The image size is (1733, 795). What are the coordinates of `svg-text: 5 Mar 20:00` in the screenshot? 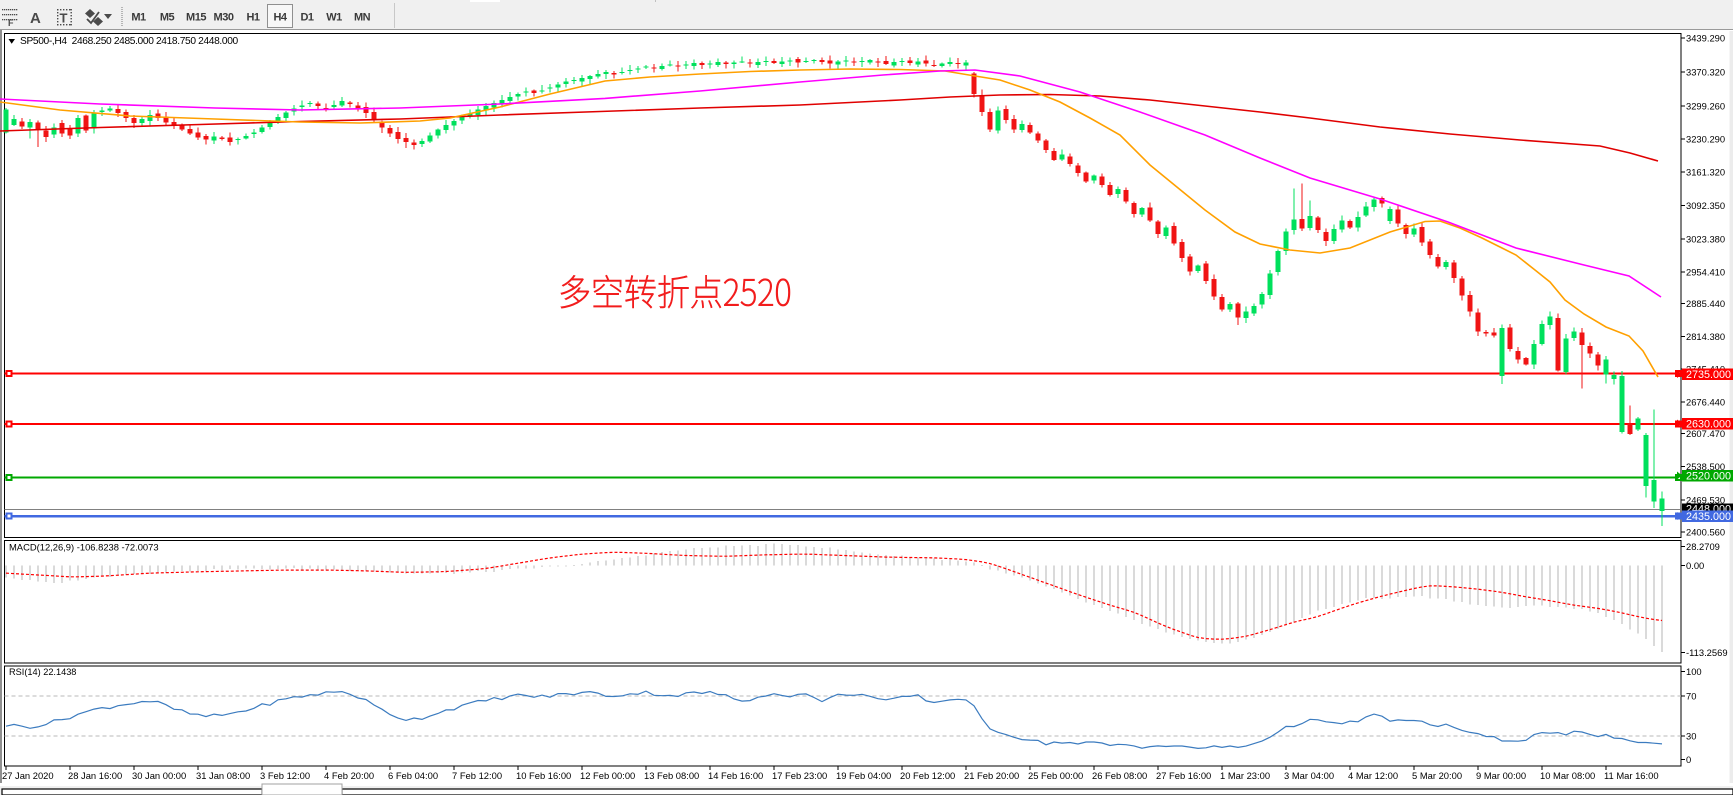 It's located at (1437, 775).